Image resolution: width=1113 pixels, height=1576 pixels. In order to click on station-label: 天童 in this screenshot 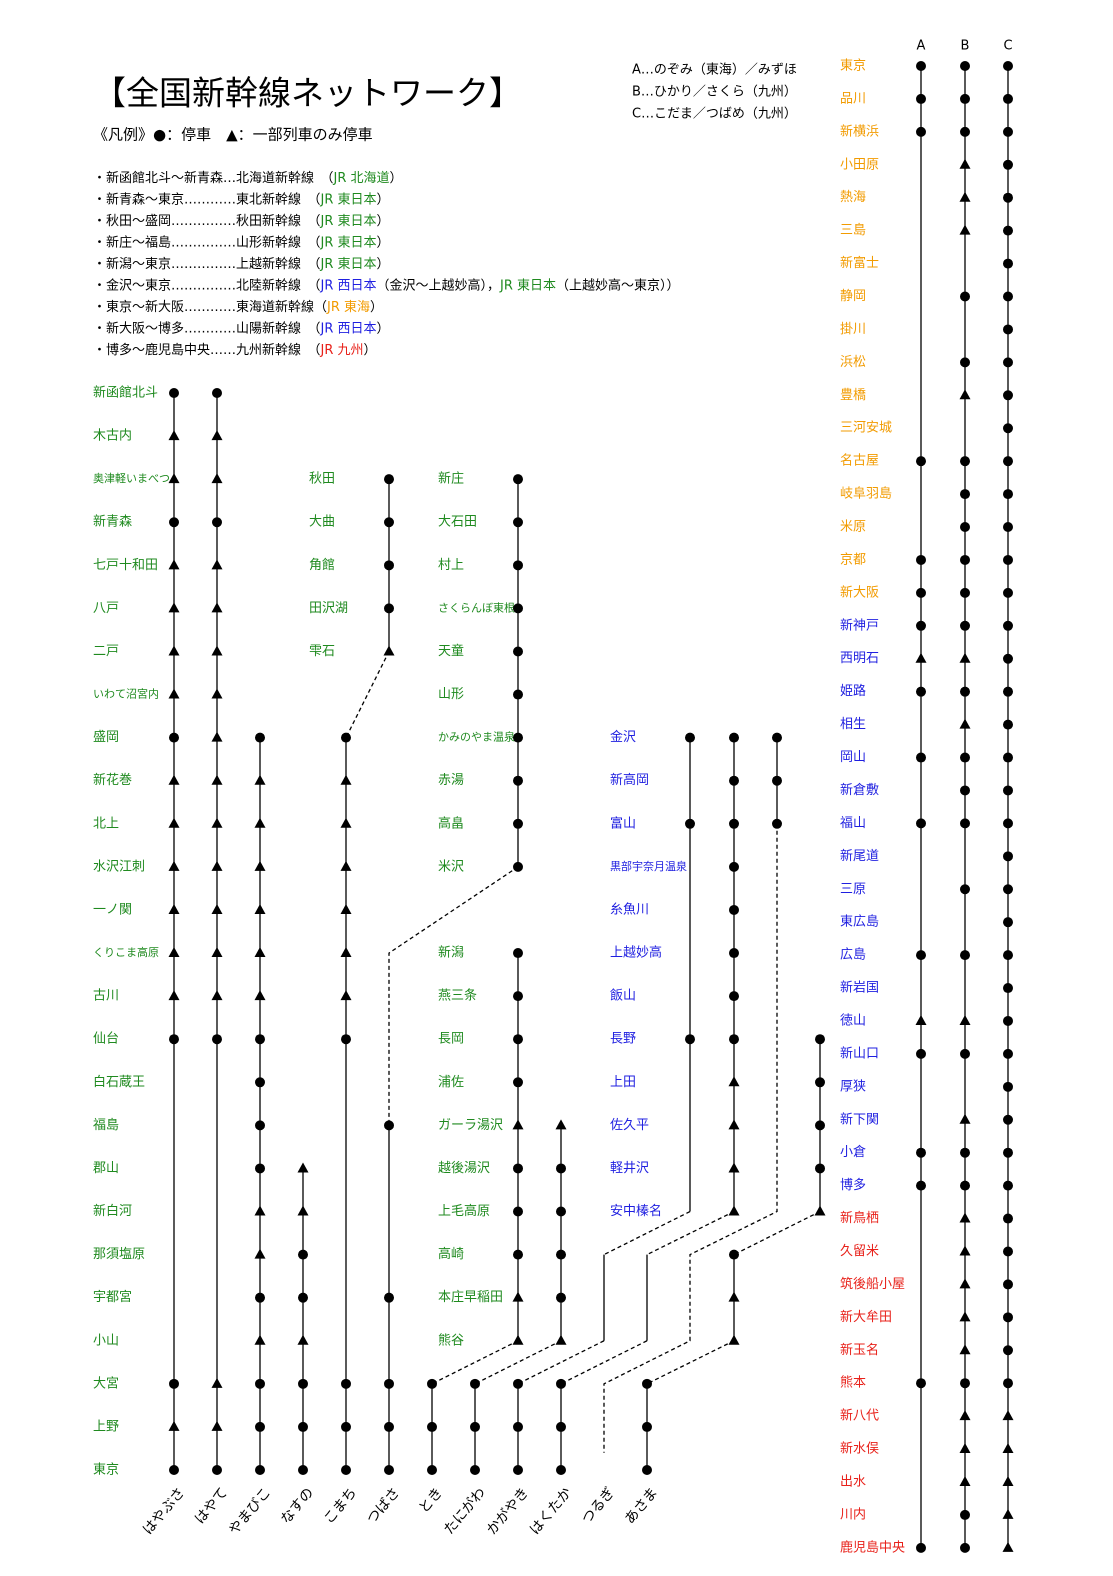, I will do `click(451, 651)`.